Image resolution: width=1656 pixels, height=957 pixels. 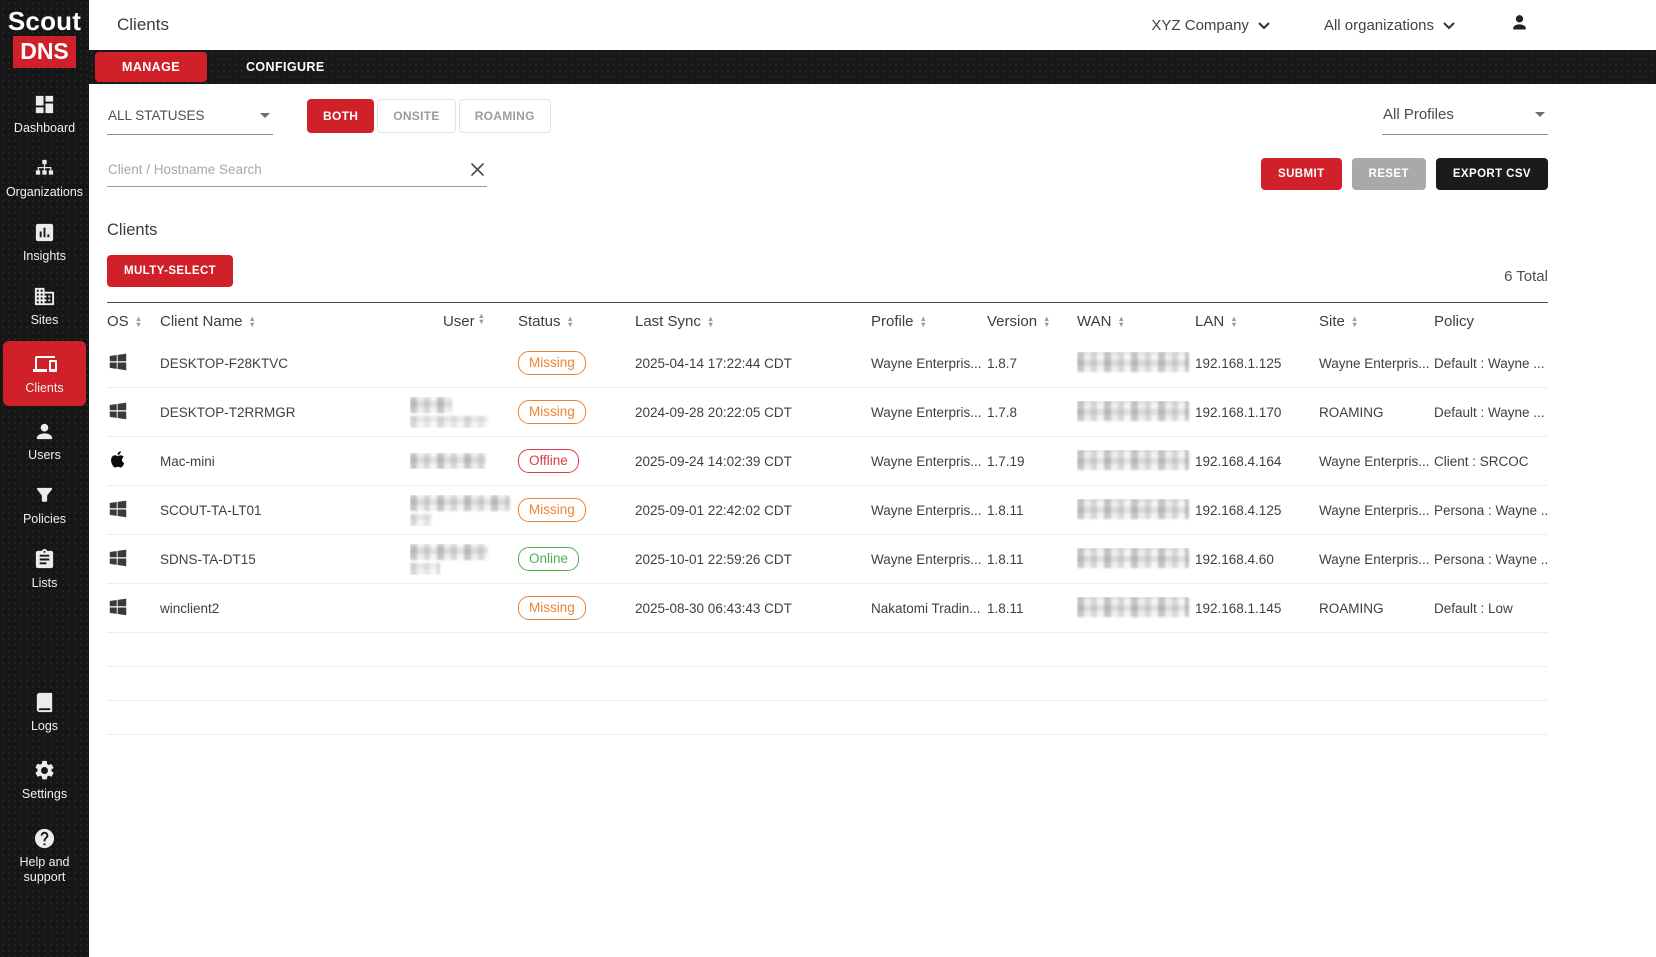 What do you see at coordinates (44, 702) in the screenshot?
I see `logs-icon` at bounding box center [44, 702].